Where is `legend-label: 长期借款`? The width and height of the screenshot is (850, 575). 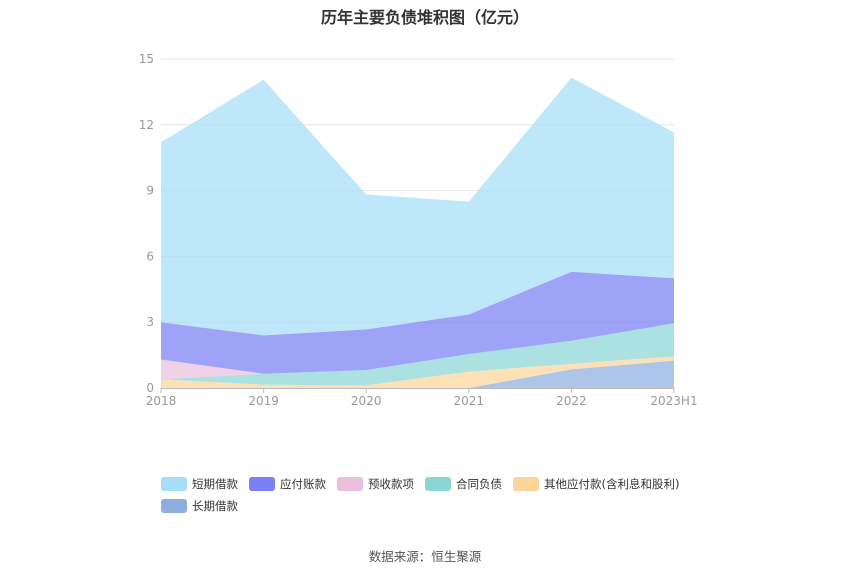
legend-label: 长期借款 is located at coordinates (215, 506).